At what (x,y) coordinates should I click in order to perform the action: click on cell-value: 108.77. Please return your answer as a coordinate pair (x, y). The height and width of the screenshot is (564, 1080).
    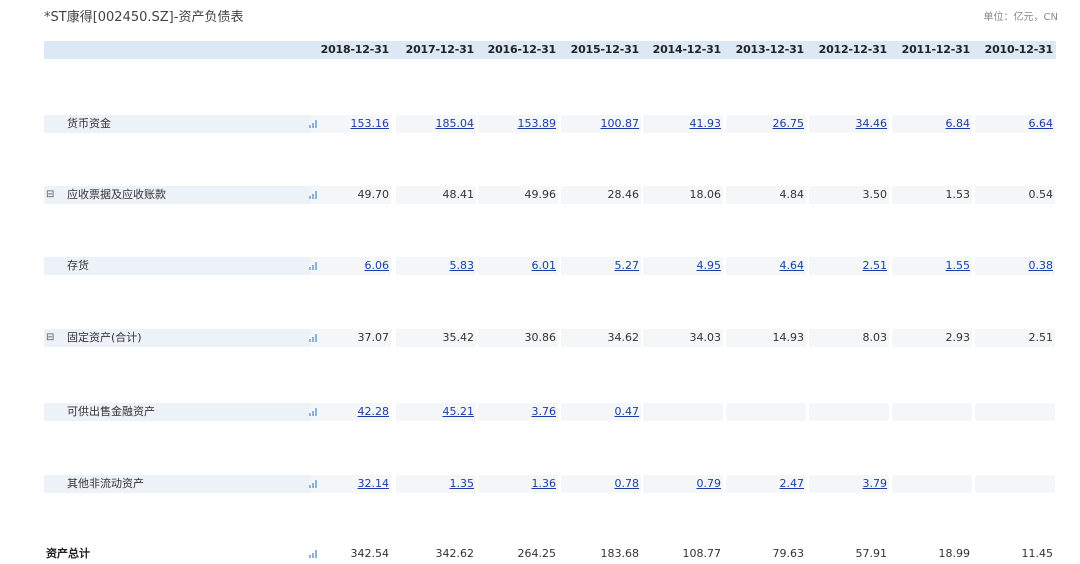
    Looking at the image, I should click on (702, 553).